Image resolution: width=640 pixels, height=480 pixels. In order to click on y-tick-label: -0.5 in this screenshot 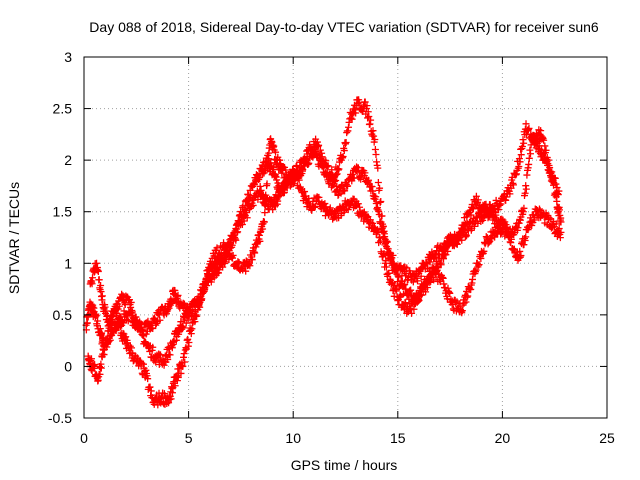, I will do `click(60, 418)`.